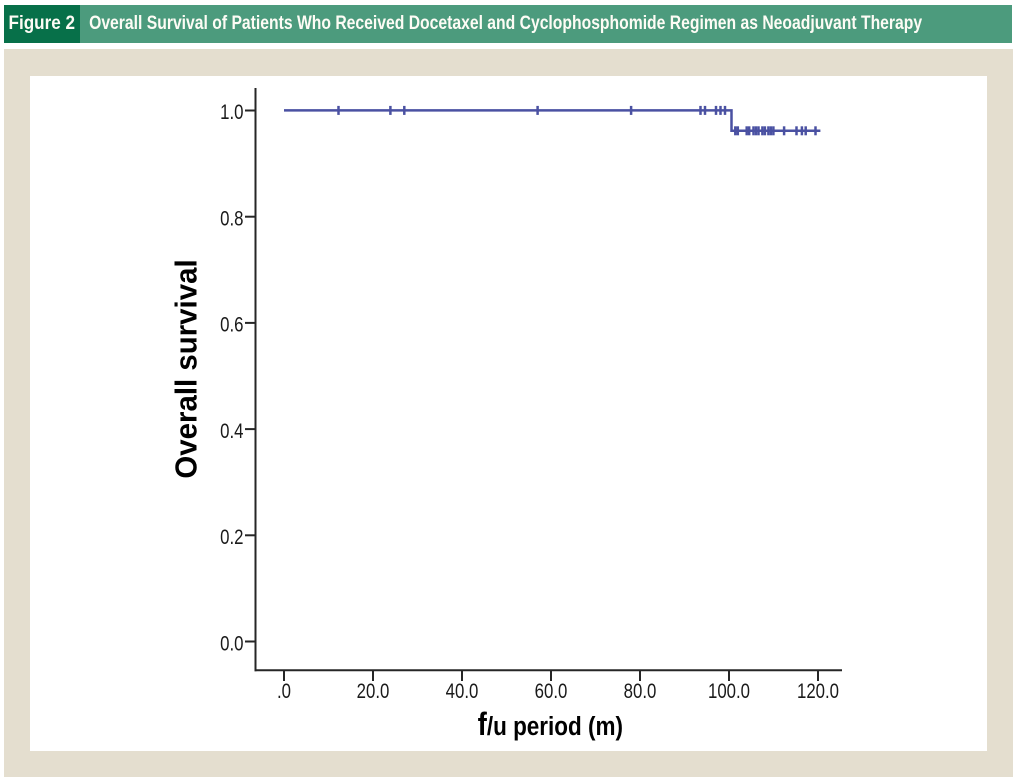  I want to click on svg-text: 0.4, so click(232, 431).